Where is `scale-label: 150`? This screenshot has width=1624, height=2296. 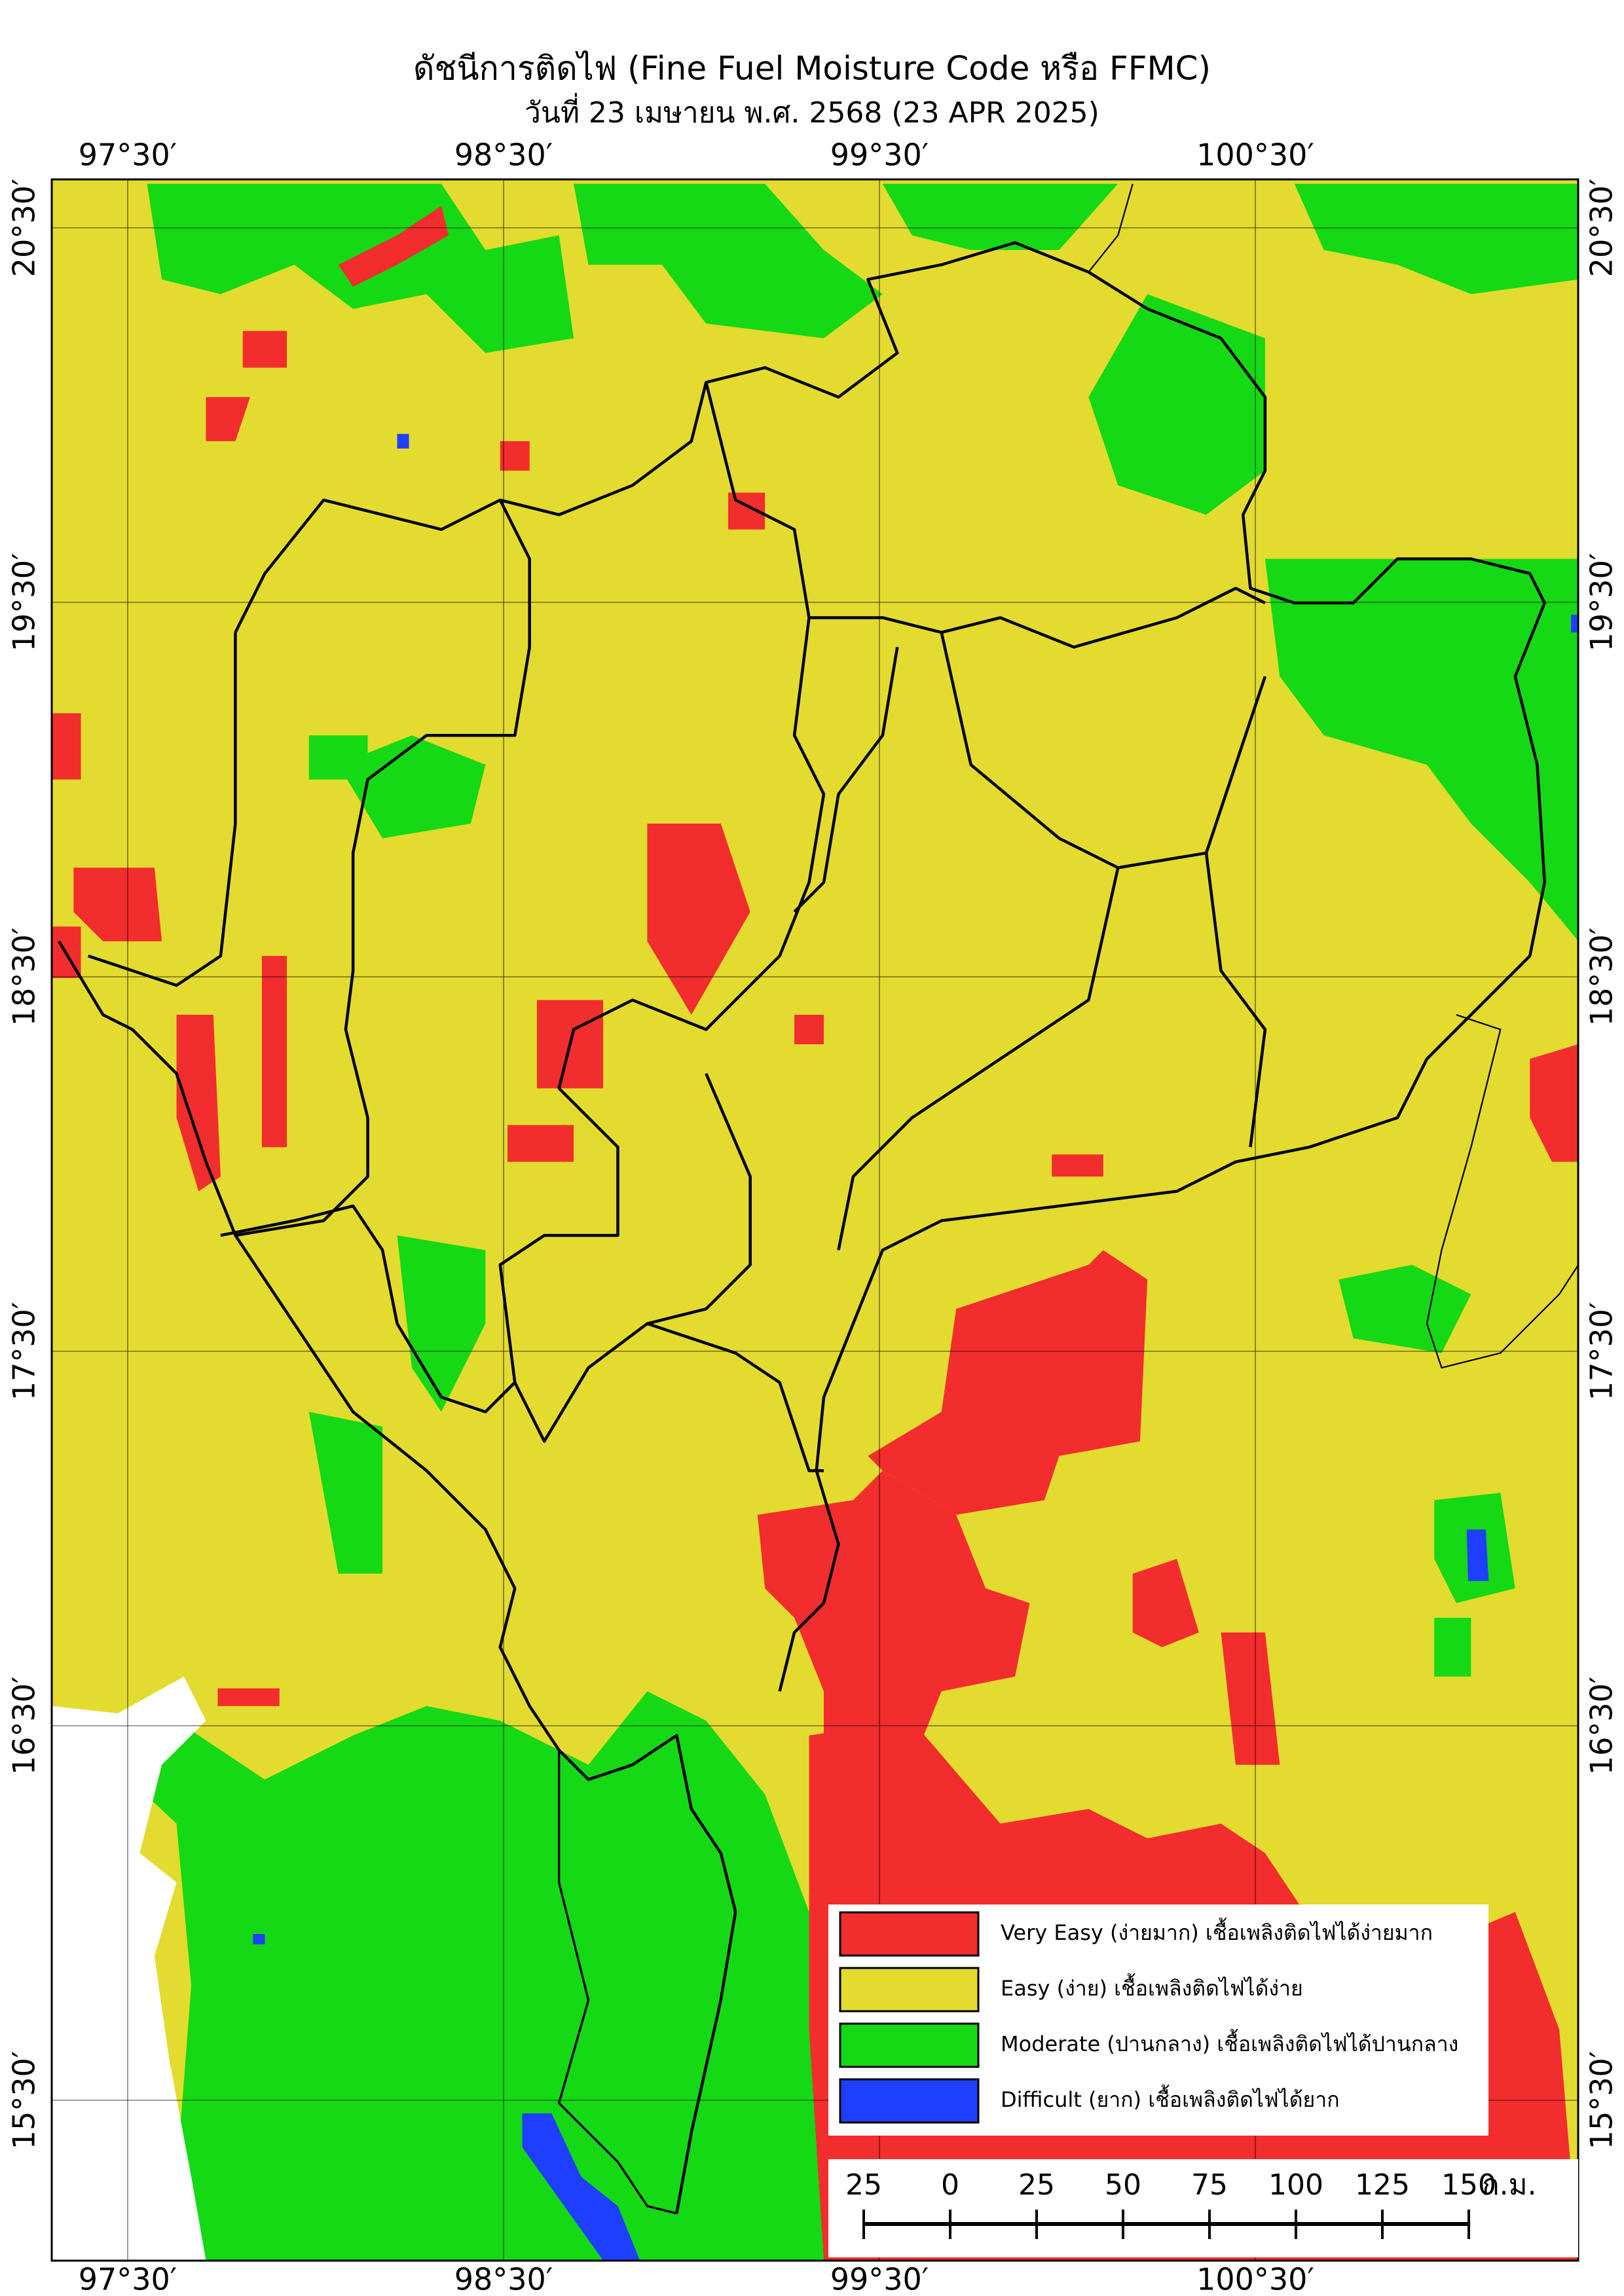 scale-label: 150 is located at coordinates (1468, 2185).